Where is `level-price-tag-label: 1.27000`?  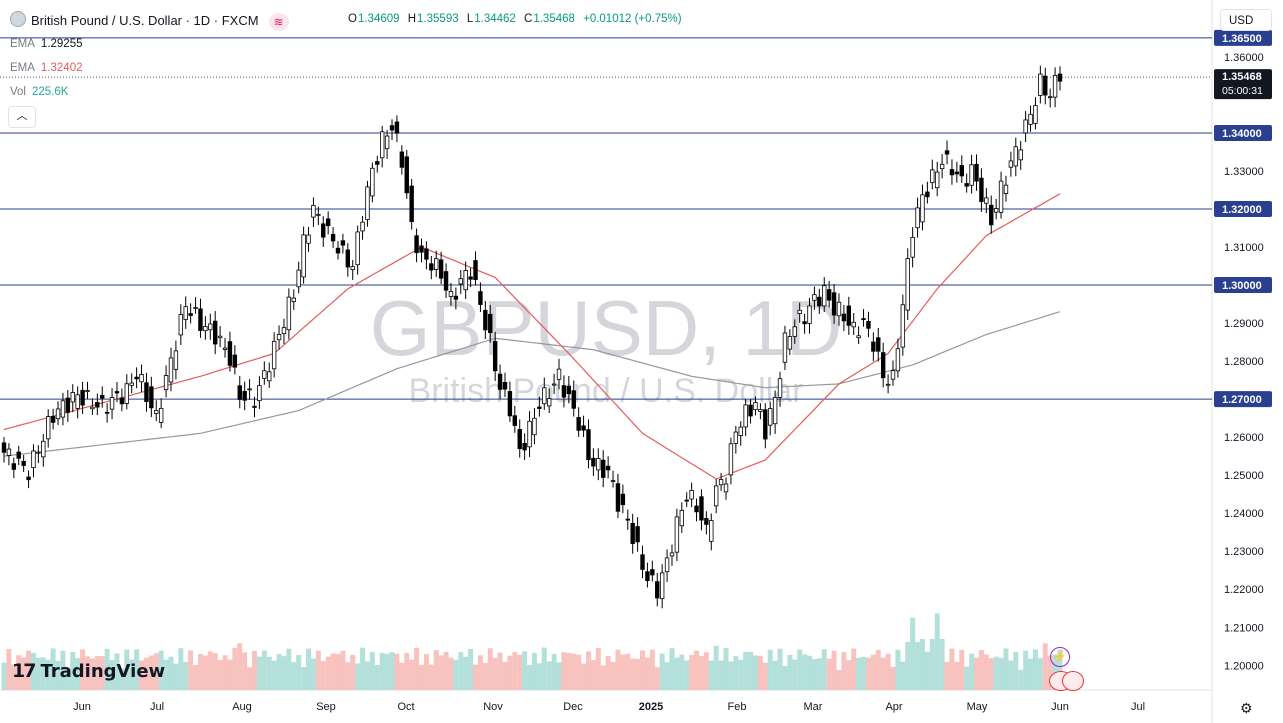 level-price-tag-label: 1.27000 is located at coordinates (1242, 400).